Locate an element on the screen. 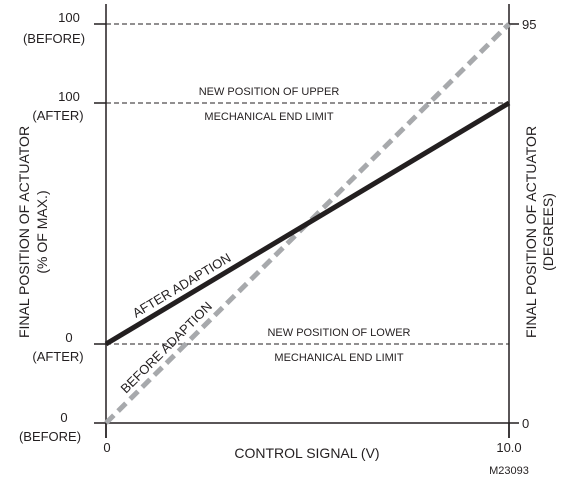 The width and height of the screenshot is (562, 482). right-label-95: 95 is located at coordinates (529, 24).